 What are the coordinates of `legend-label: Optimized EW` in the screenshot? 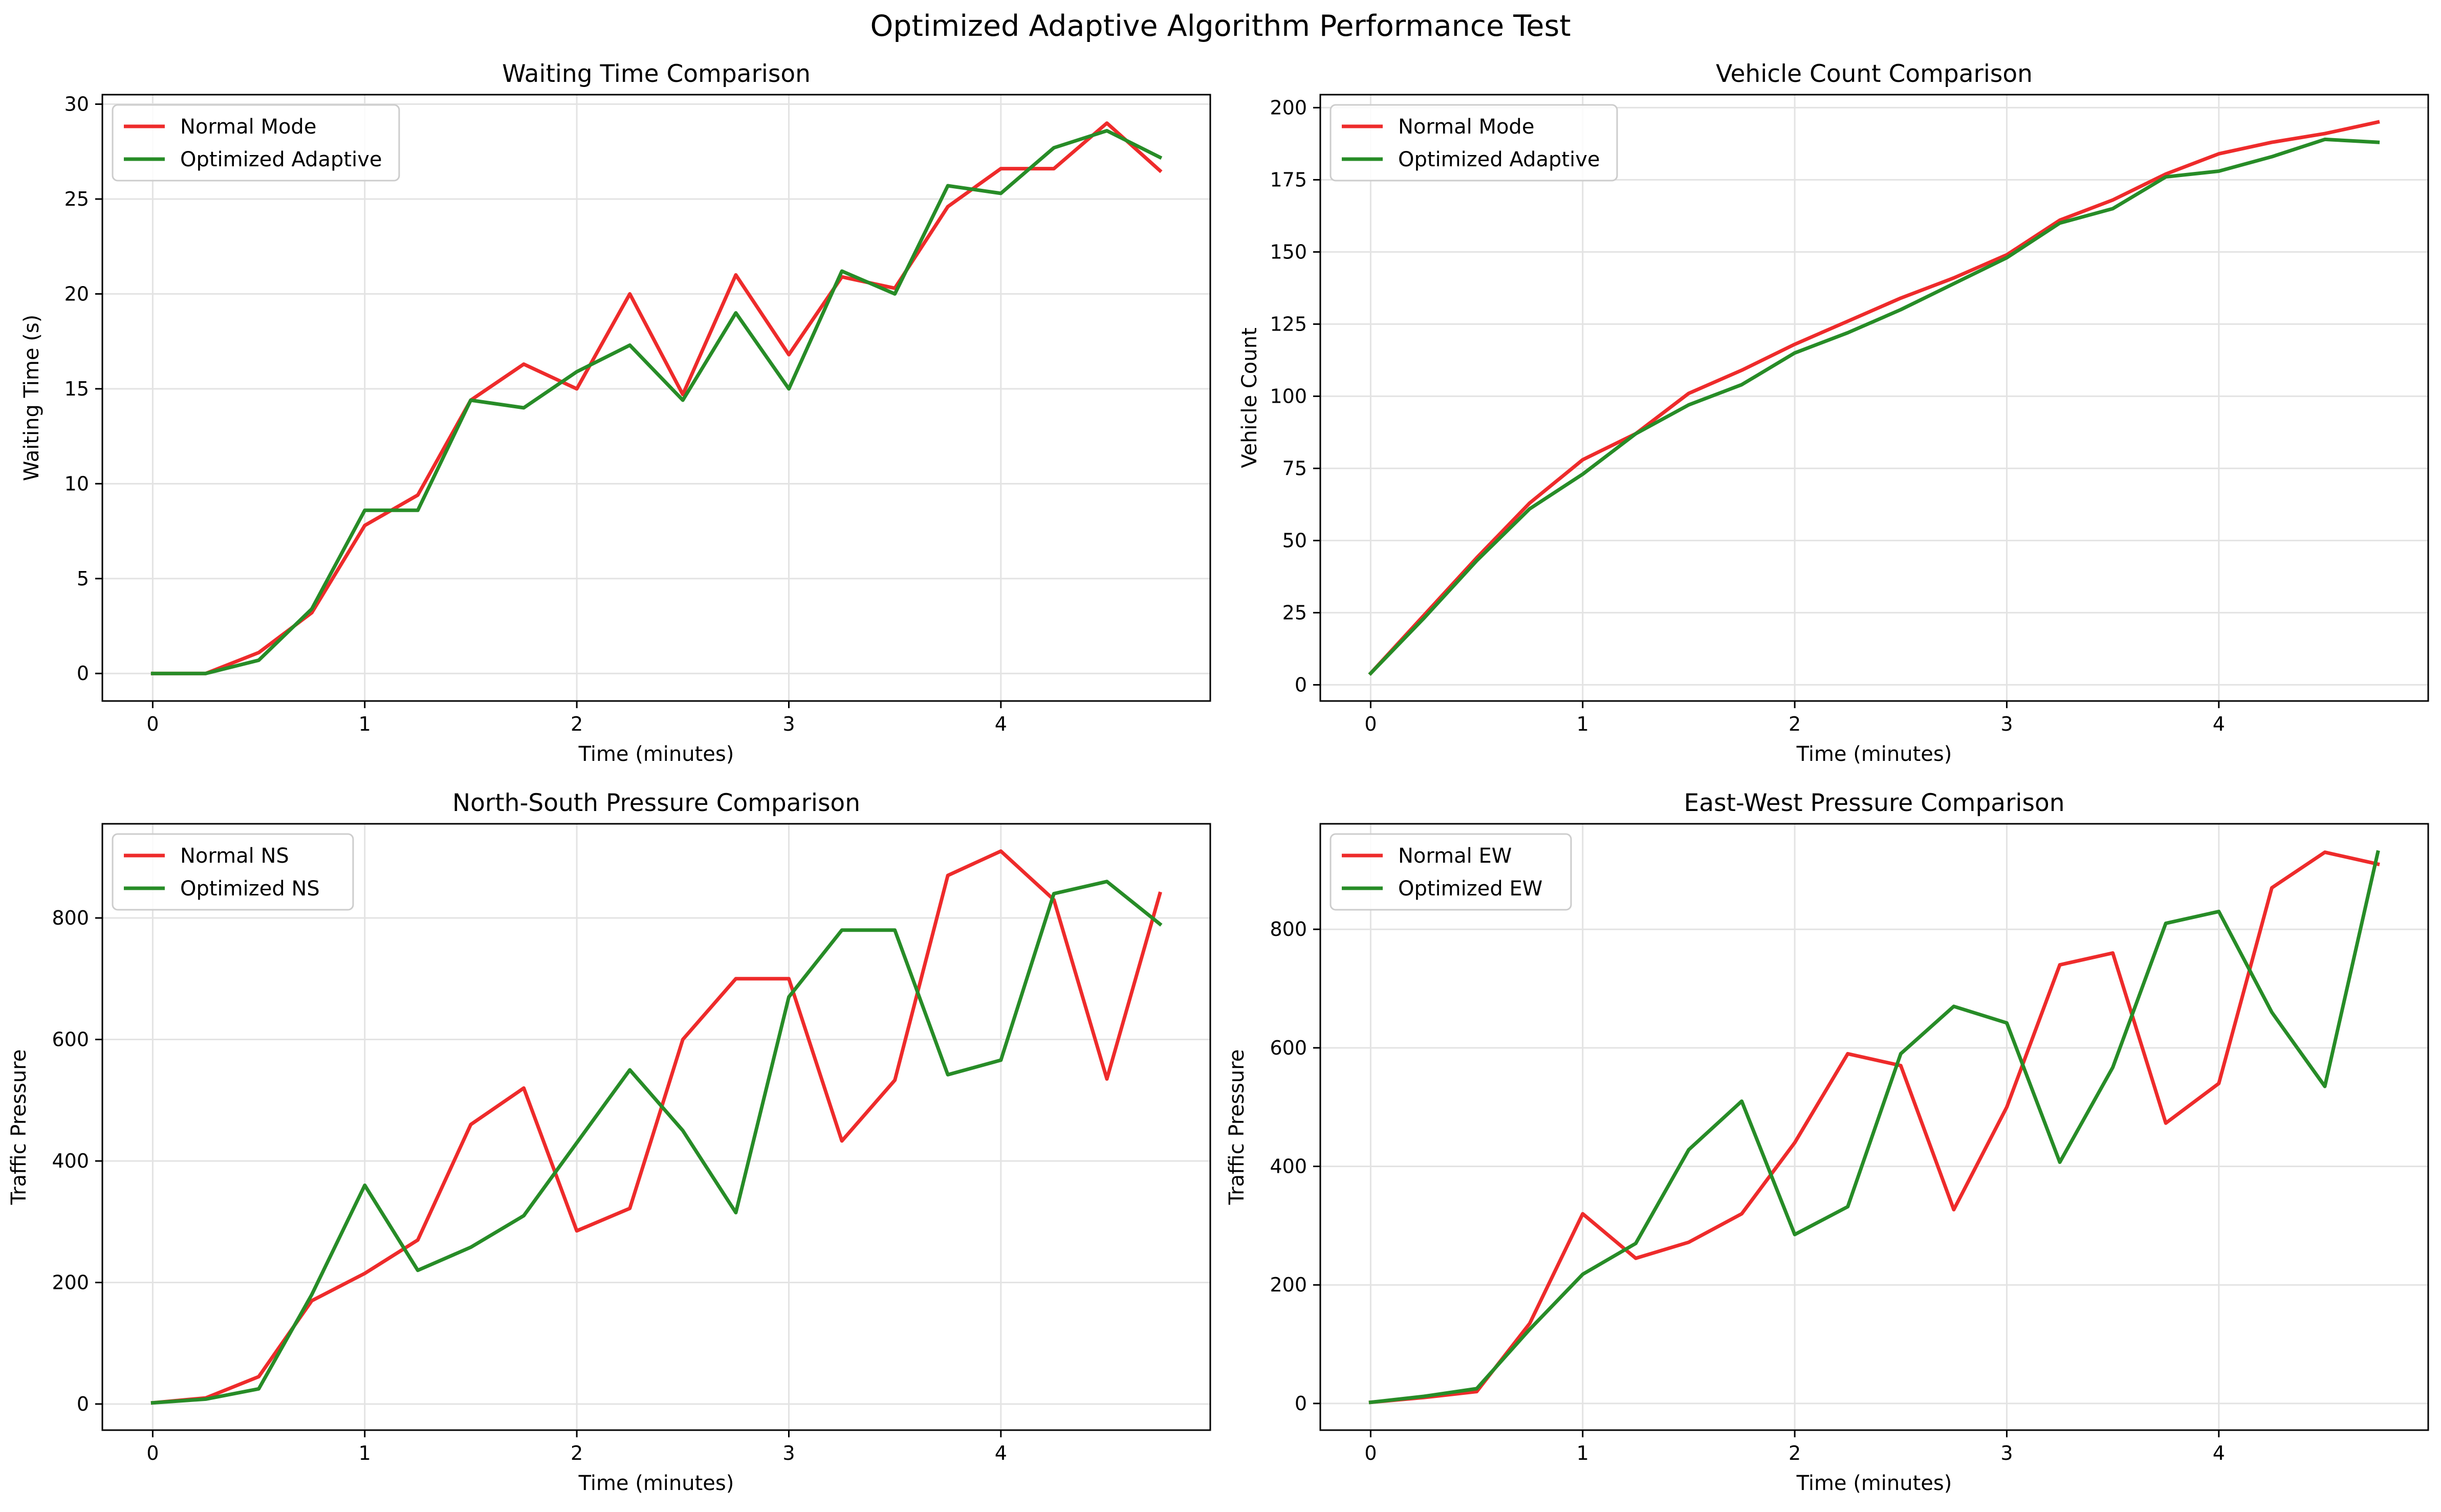 It's located at (1470, 889).